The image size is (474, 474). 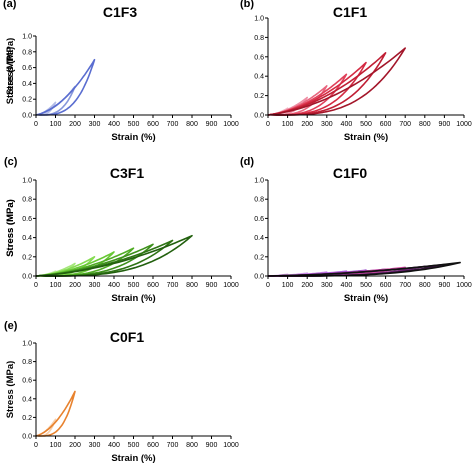 I want to click on chart-title: C1F3, so click(x=120, y=12).